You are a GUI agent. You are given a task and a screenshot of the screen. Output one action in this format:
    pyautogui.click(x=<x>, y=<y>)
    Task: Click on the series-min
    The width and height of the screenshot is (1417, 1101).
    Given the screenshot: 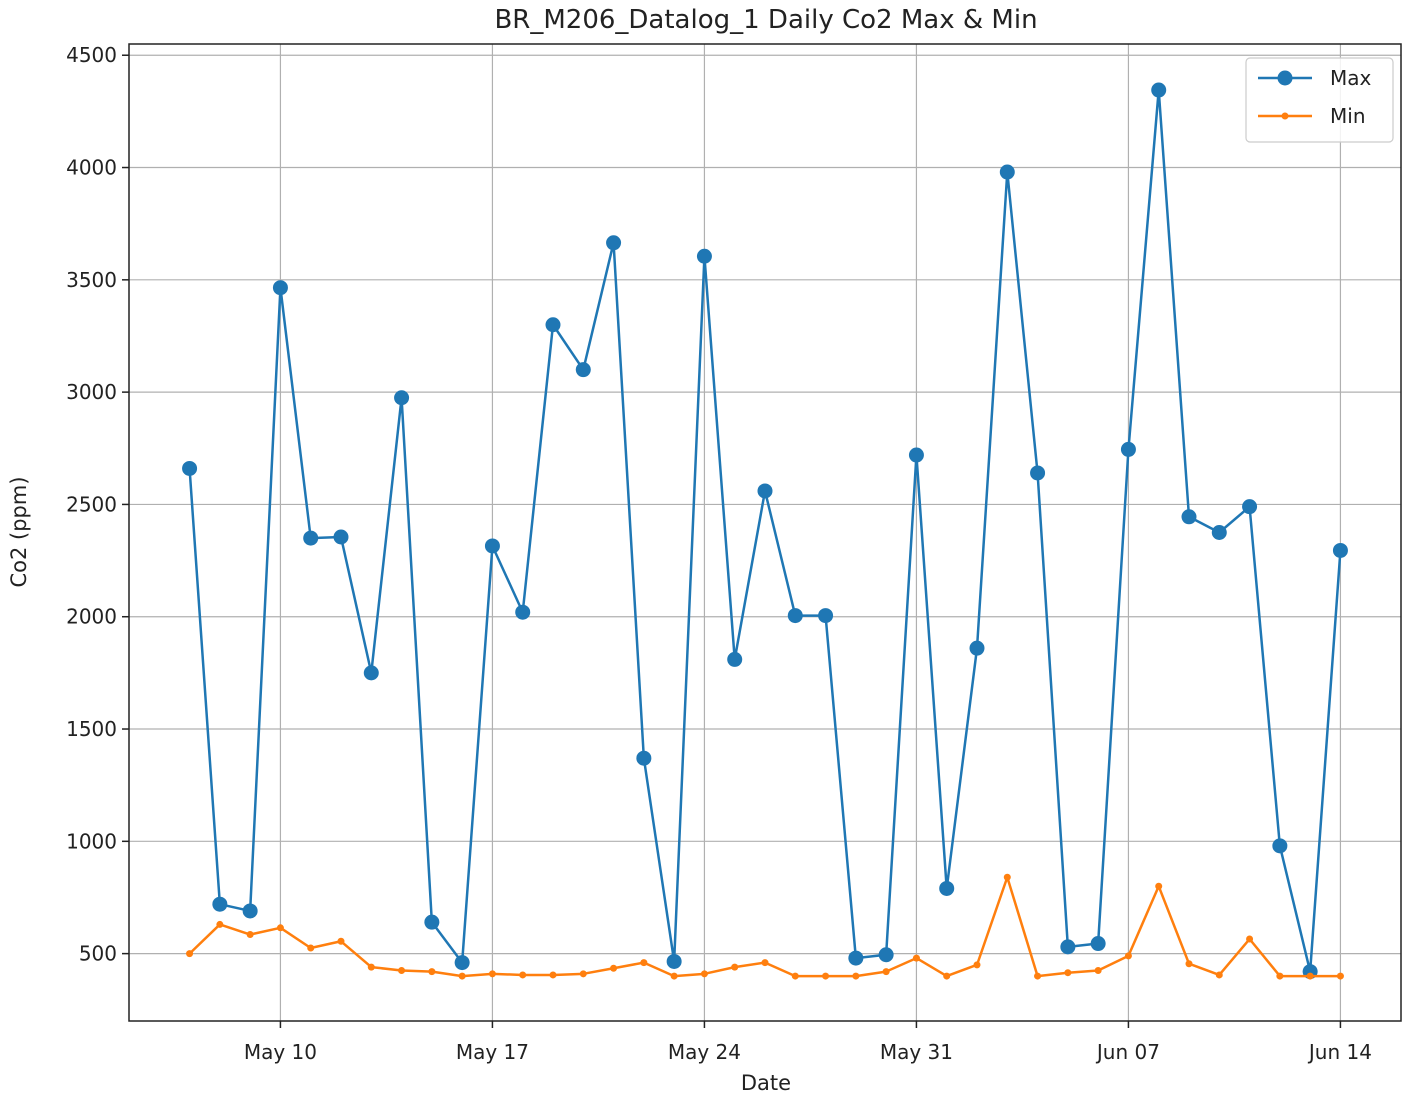 What is the action you would take?
    pyautogui.click(x=765, y=926)
    